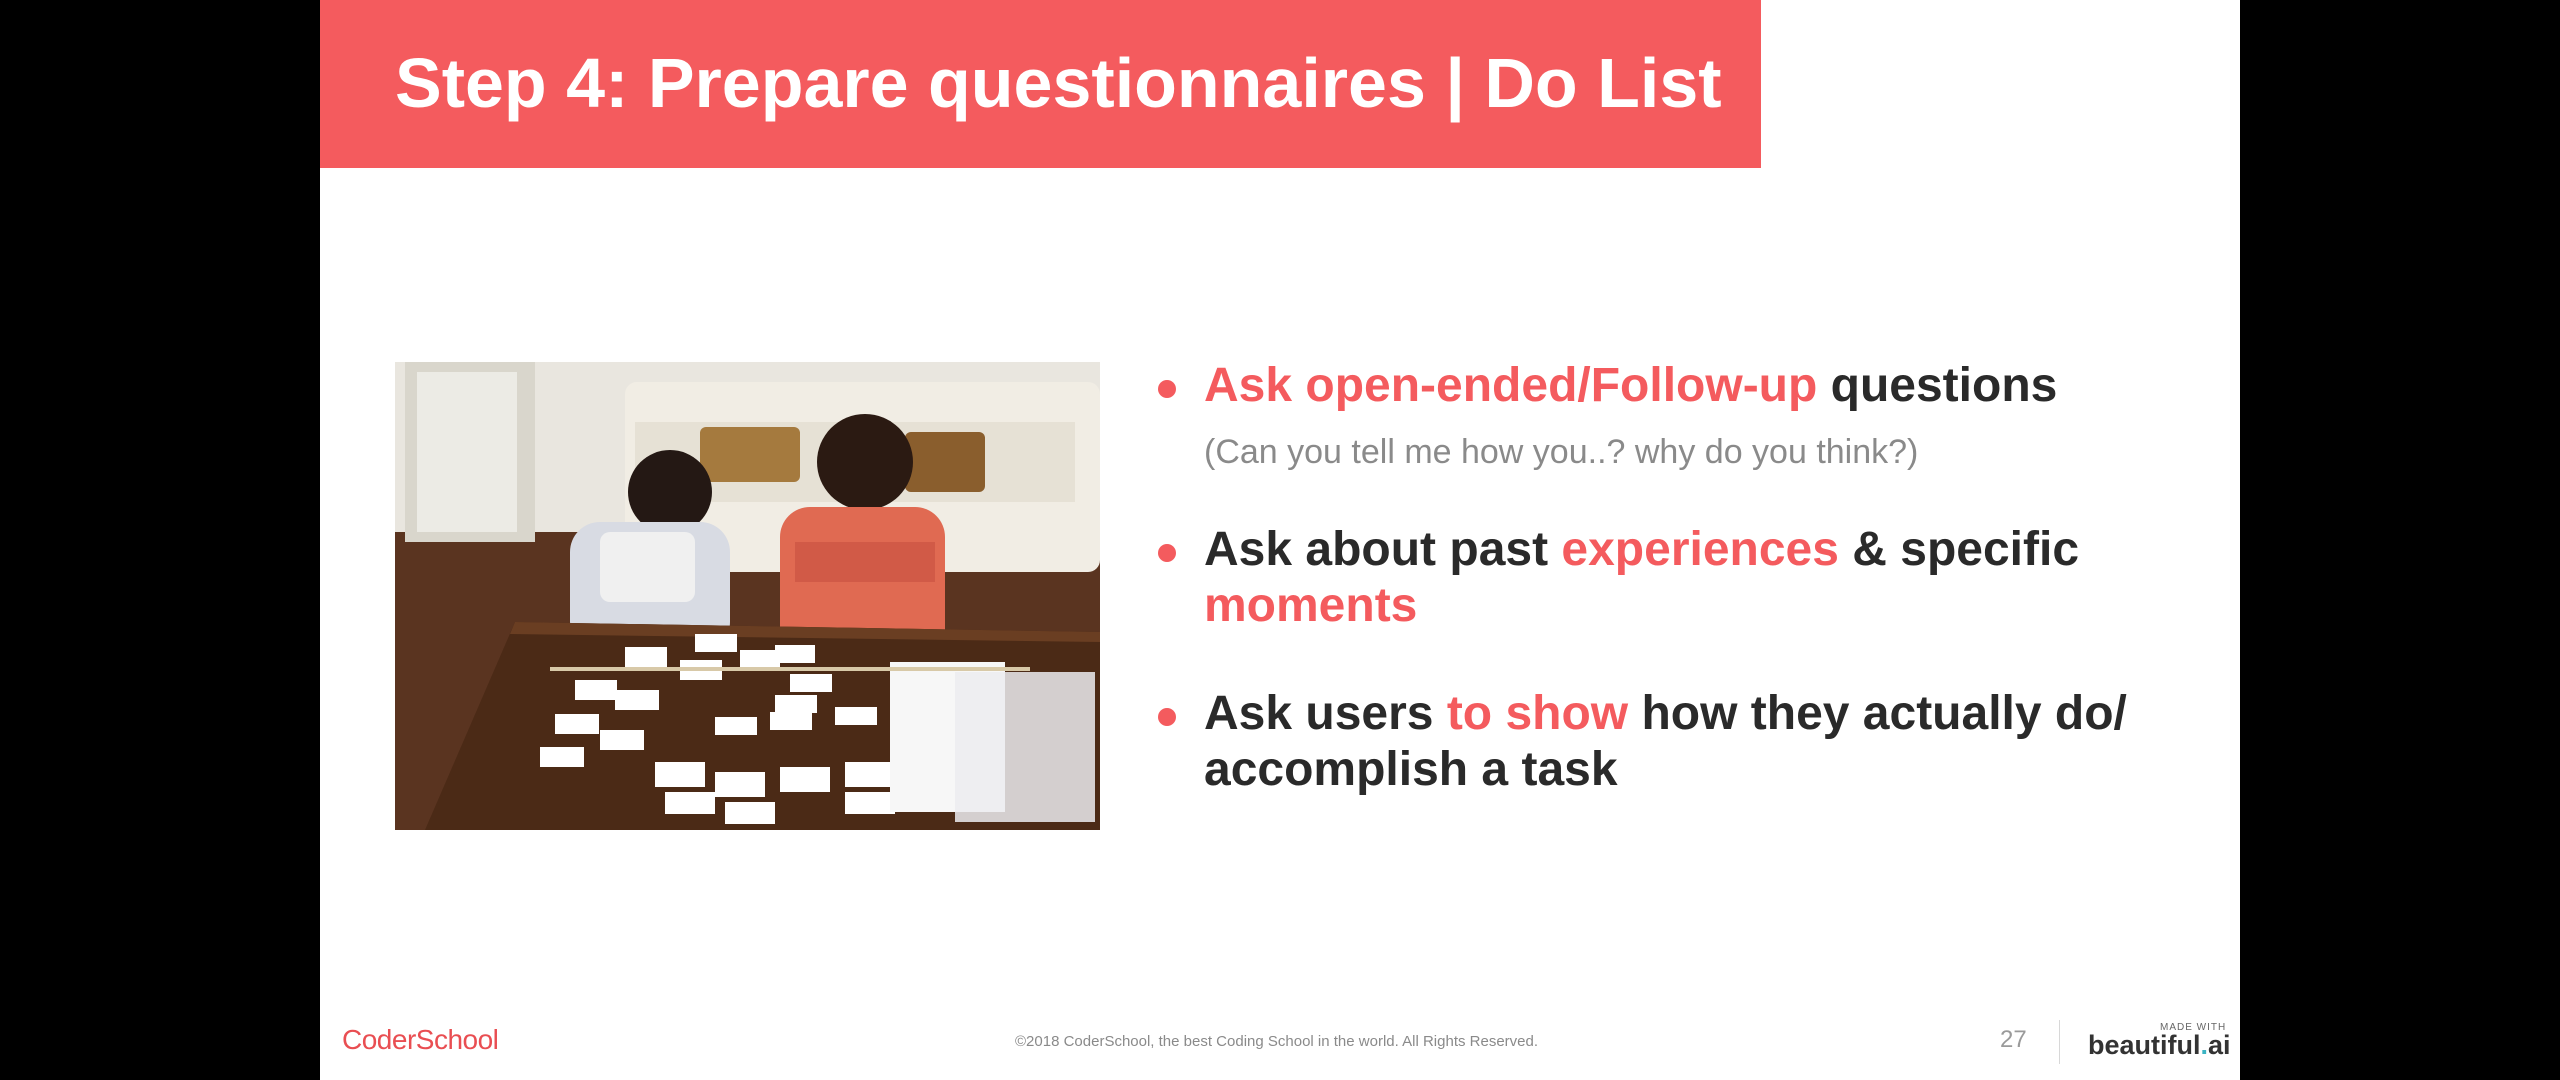  I want to click on bullet-highlight: to show, so click(1537, 713).